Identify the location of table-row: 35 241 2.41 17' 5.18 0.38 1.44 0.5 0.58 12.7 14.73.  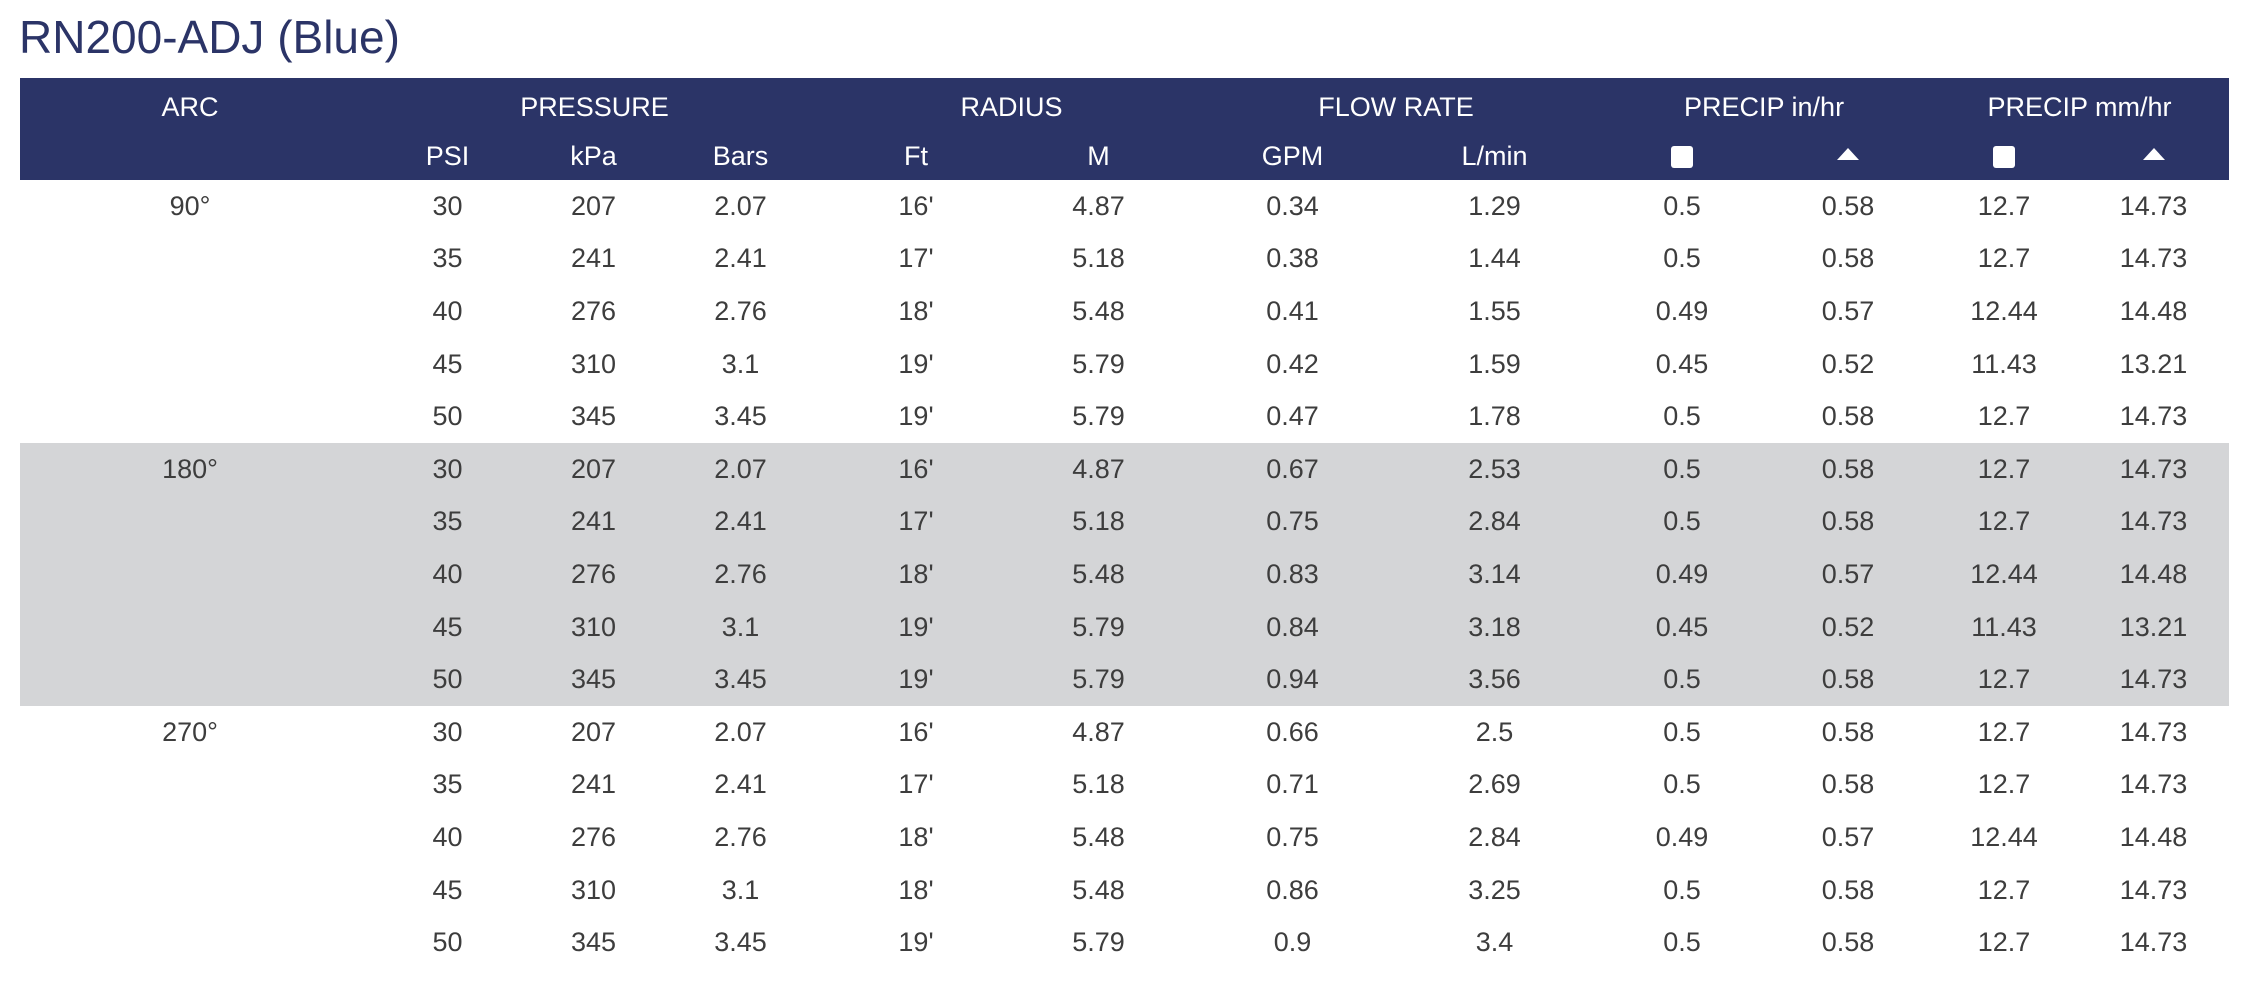
(1124, 259).